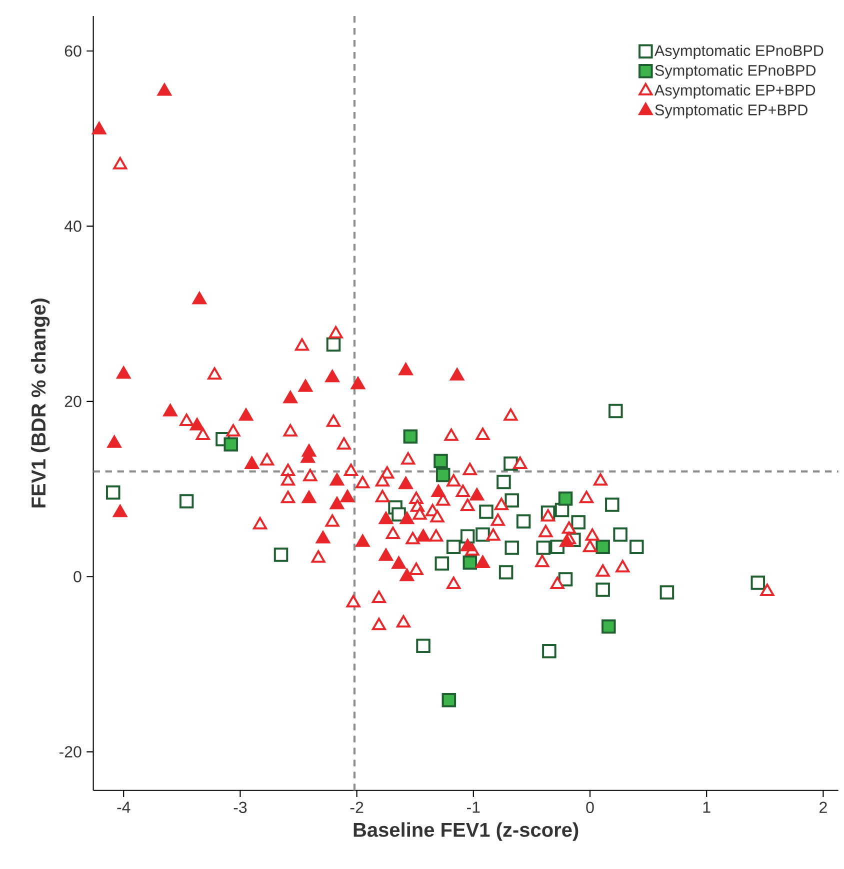 Image resolution: width=844 pixels, height=869 pixels. I want to click on y-tick-label: 40, so click(73, 226).